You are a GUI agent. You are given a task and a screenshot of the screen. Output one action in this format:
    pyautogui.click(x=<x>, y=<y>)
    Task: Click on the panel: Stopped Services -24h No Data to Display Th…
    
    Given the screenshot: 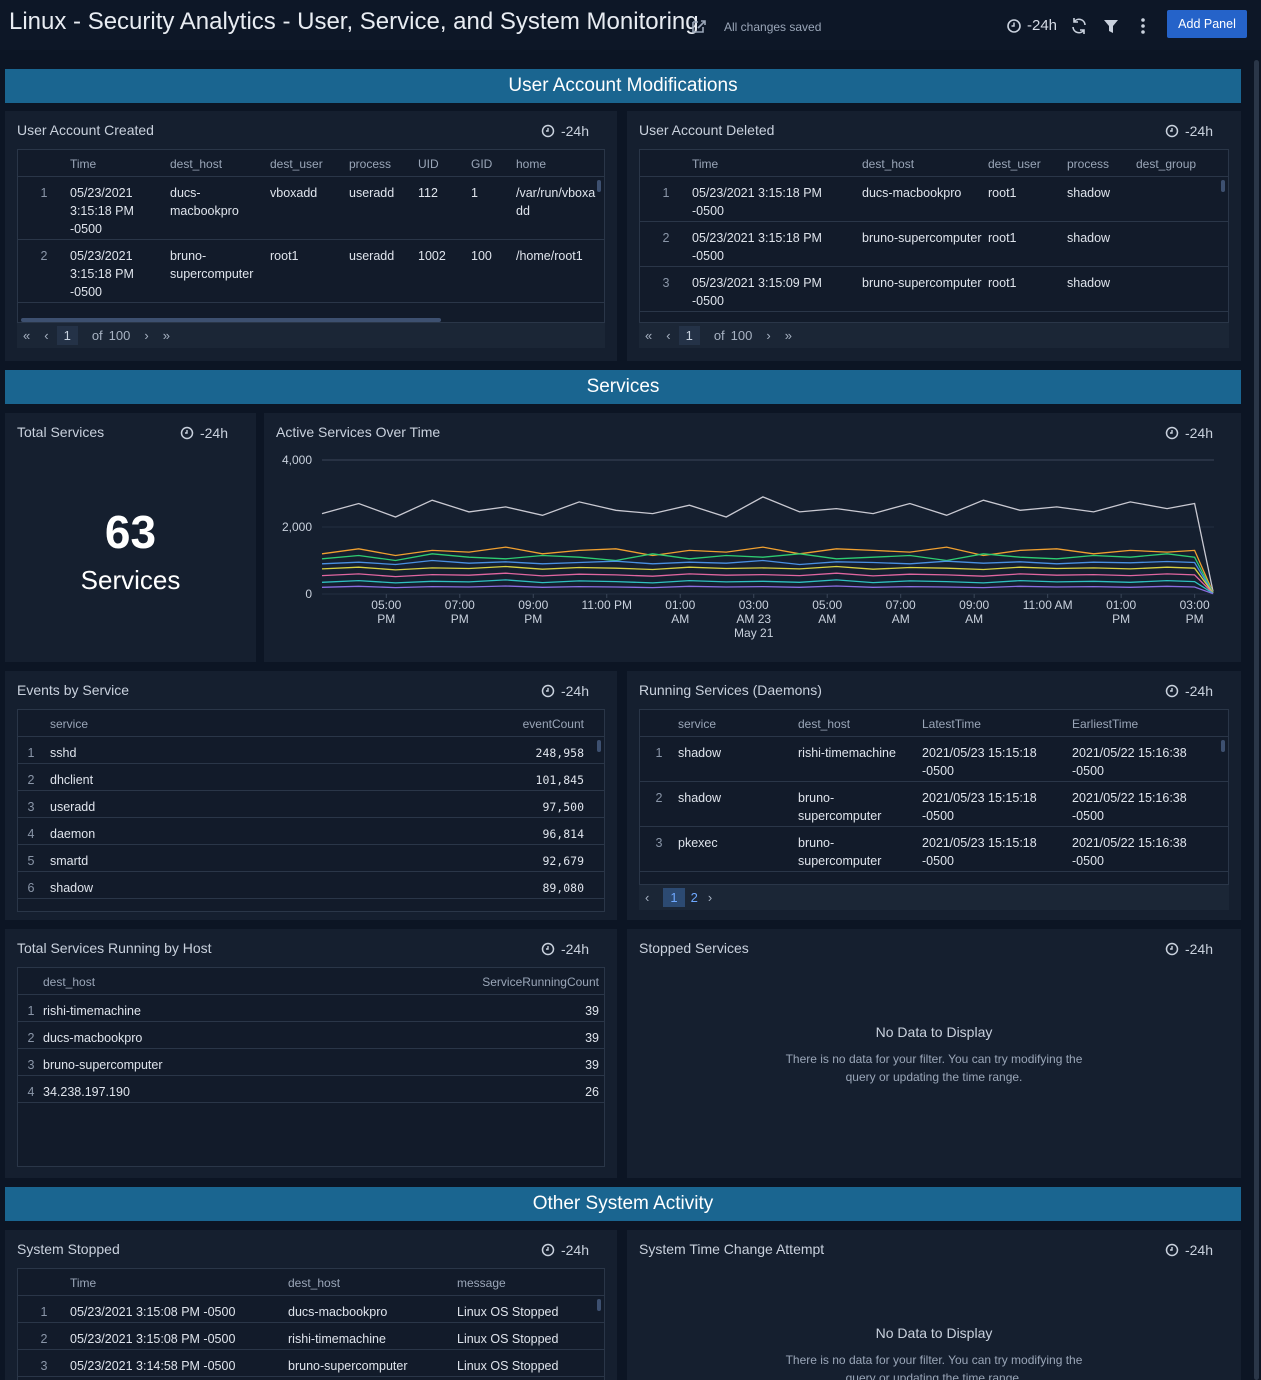 What is the action you would take?
    pyautogui.click(x=934, y=1053)
    